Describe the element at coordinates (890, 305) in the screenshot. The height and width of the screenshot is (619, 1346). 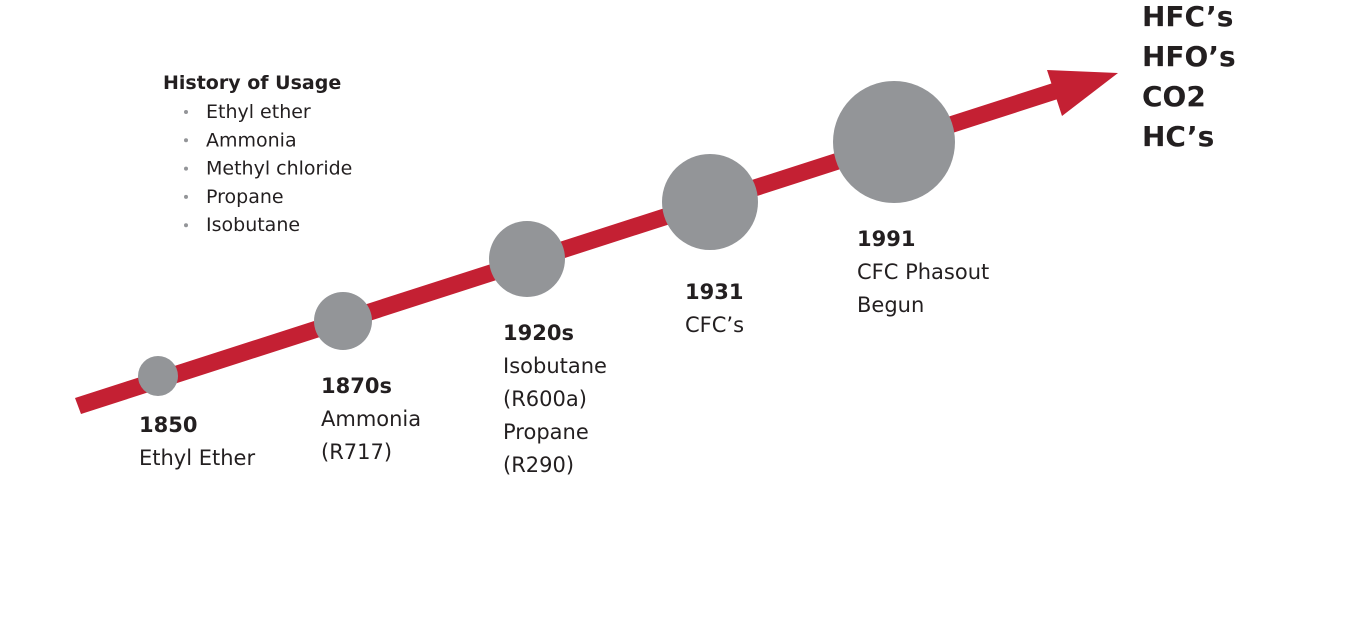
I see `milestone-label: Begun` at that location.